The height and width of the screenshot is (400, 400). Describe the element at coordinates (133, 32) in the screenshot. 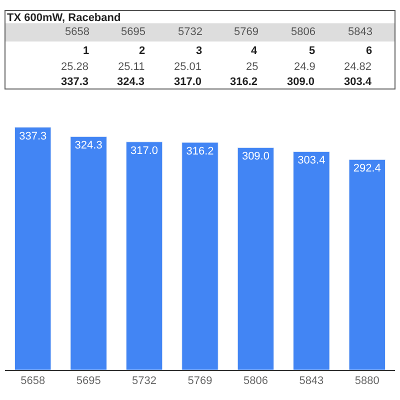

I see `text: 5695` at that location.